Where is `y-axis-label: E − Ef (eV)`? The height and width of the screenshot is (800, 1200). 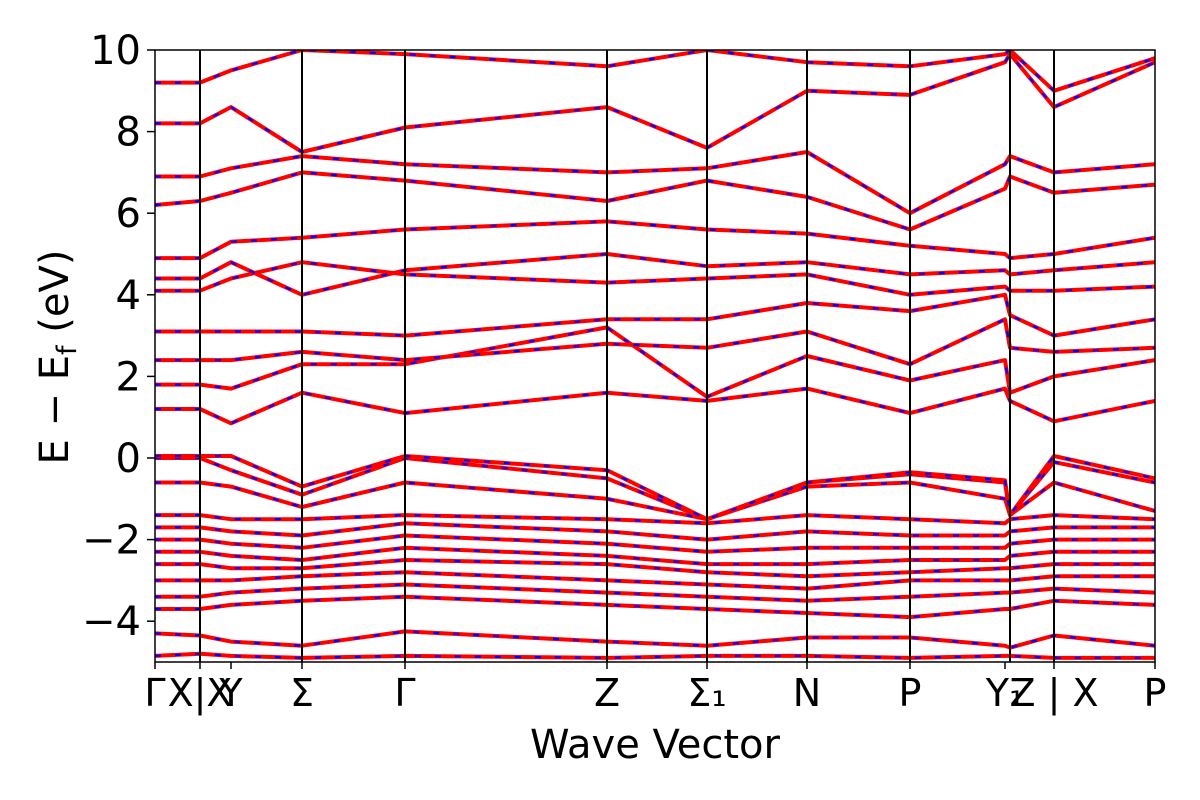 y-axis-label: E − Ef (eV) is located at coordinates (57, 357).